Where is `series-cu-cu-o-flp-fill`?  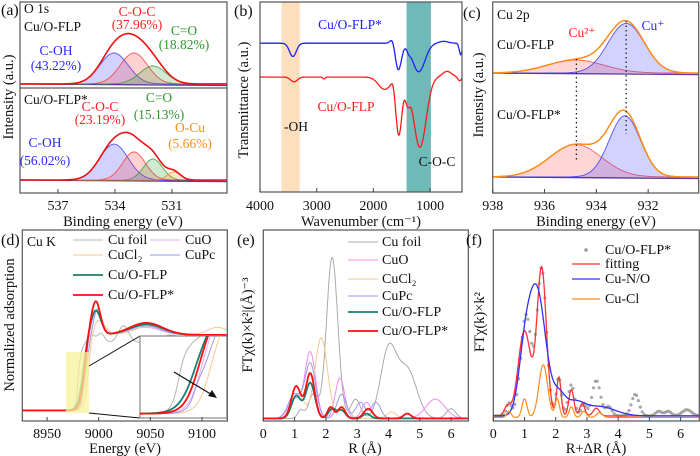
series-cu-cu-o-flp-fill is located at coordinates (595, 48).